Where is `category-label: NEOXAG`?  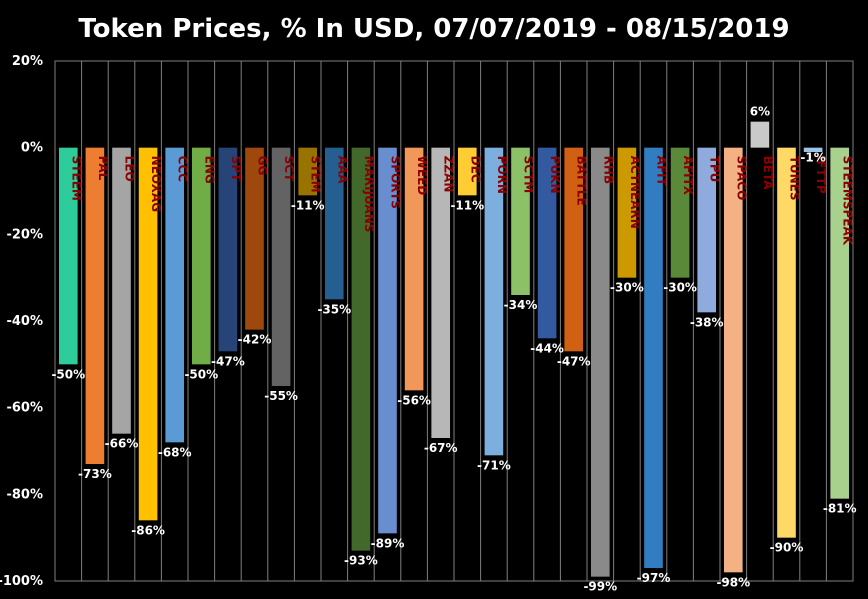
category-label: NEOXAG is located at coordinates (156, 184).